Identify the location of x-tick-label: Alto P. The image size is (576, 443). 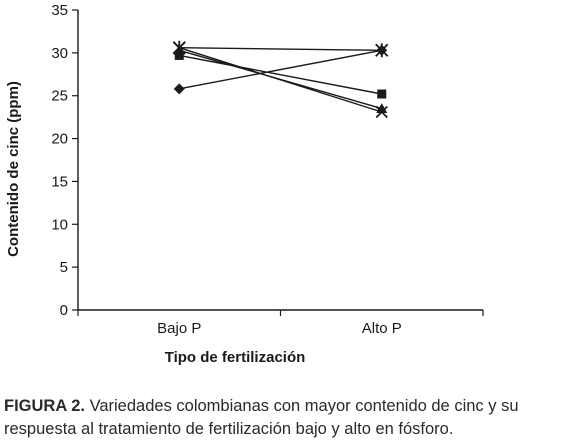
(382, 328).